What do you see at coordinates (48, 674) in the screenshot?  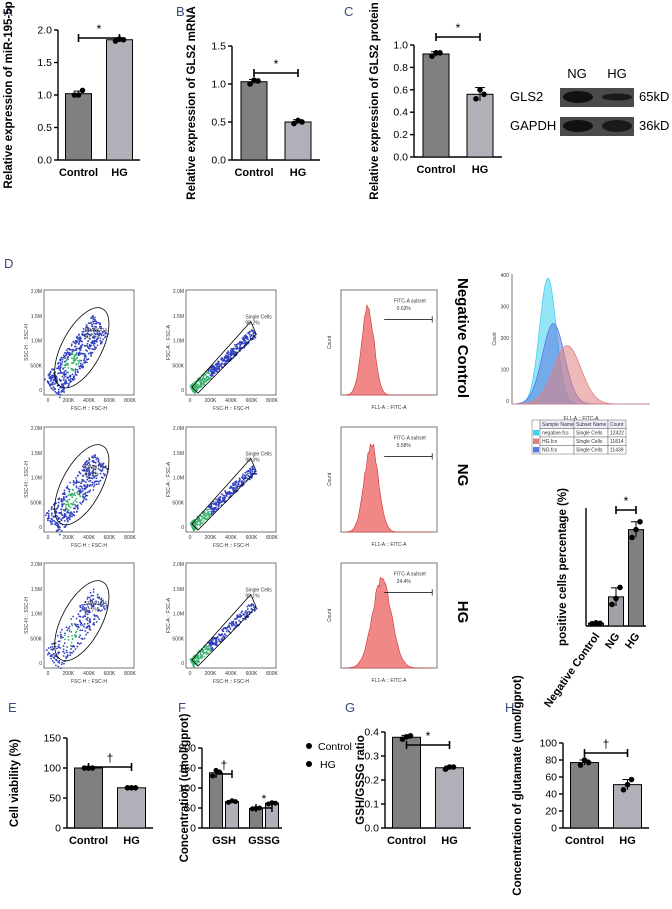 I see `x-tick-label: 0` at bounding box center [48, 674].